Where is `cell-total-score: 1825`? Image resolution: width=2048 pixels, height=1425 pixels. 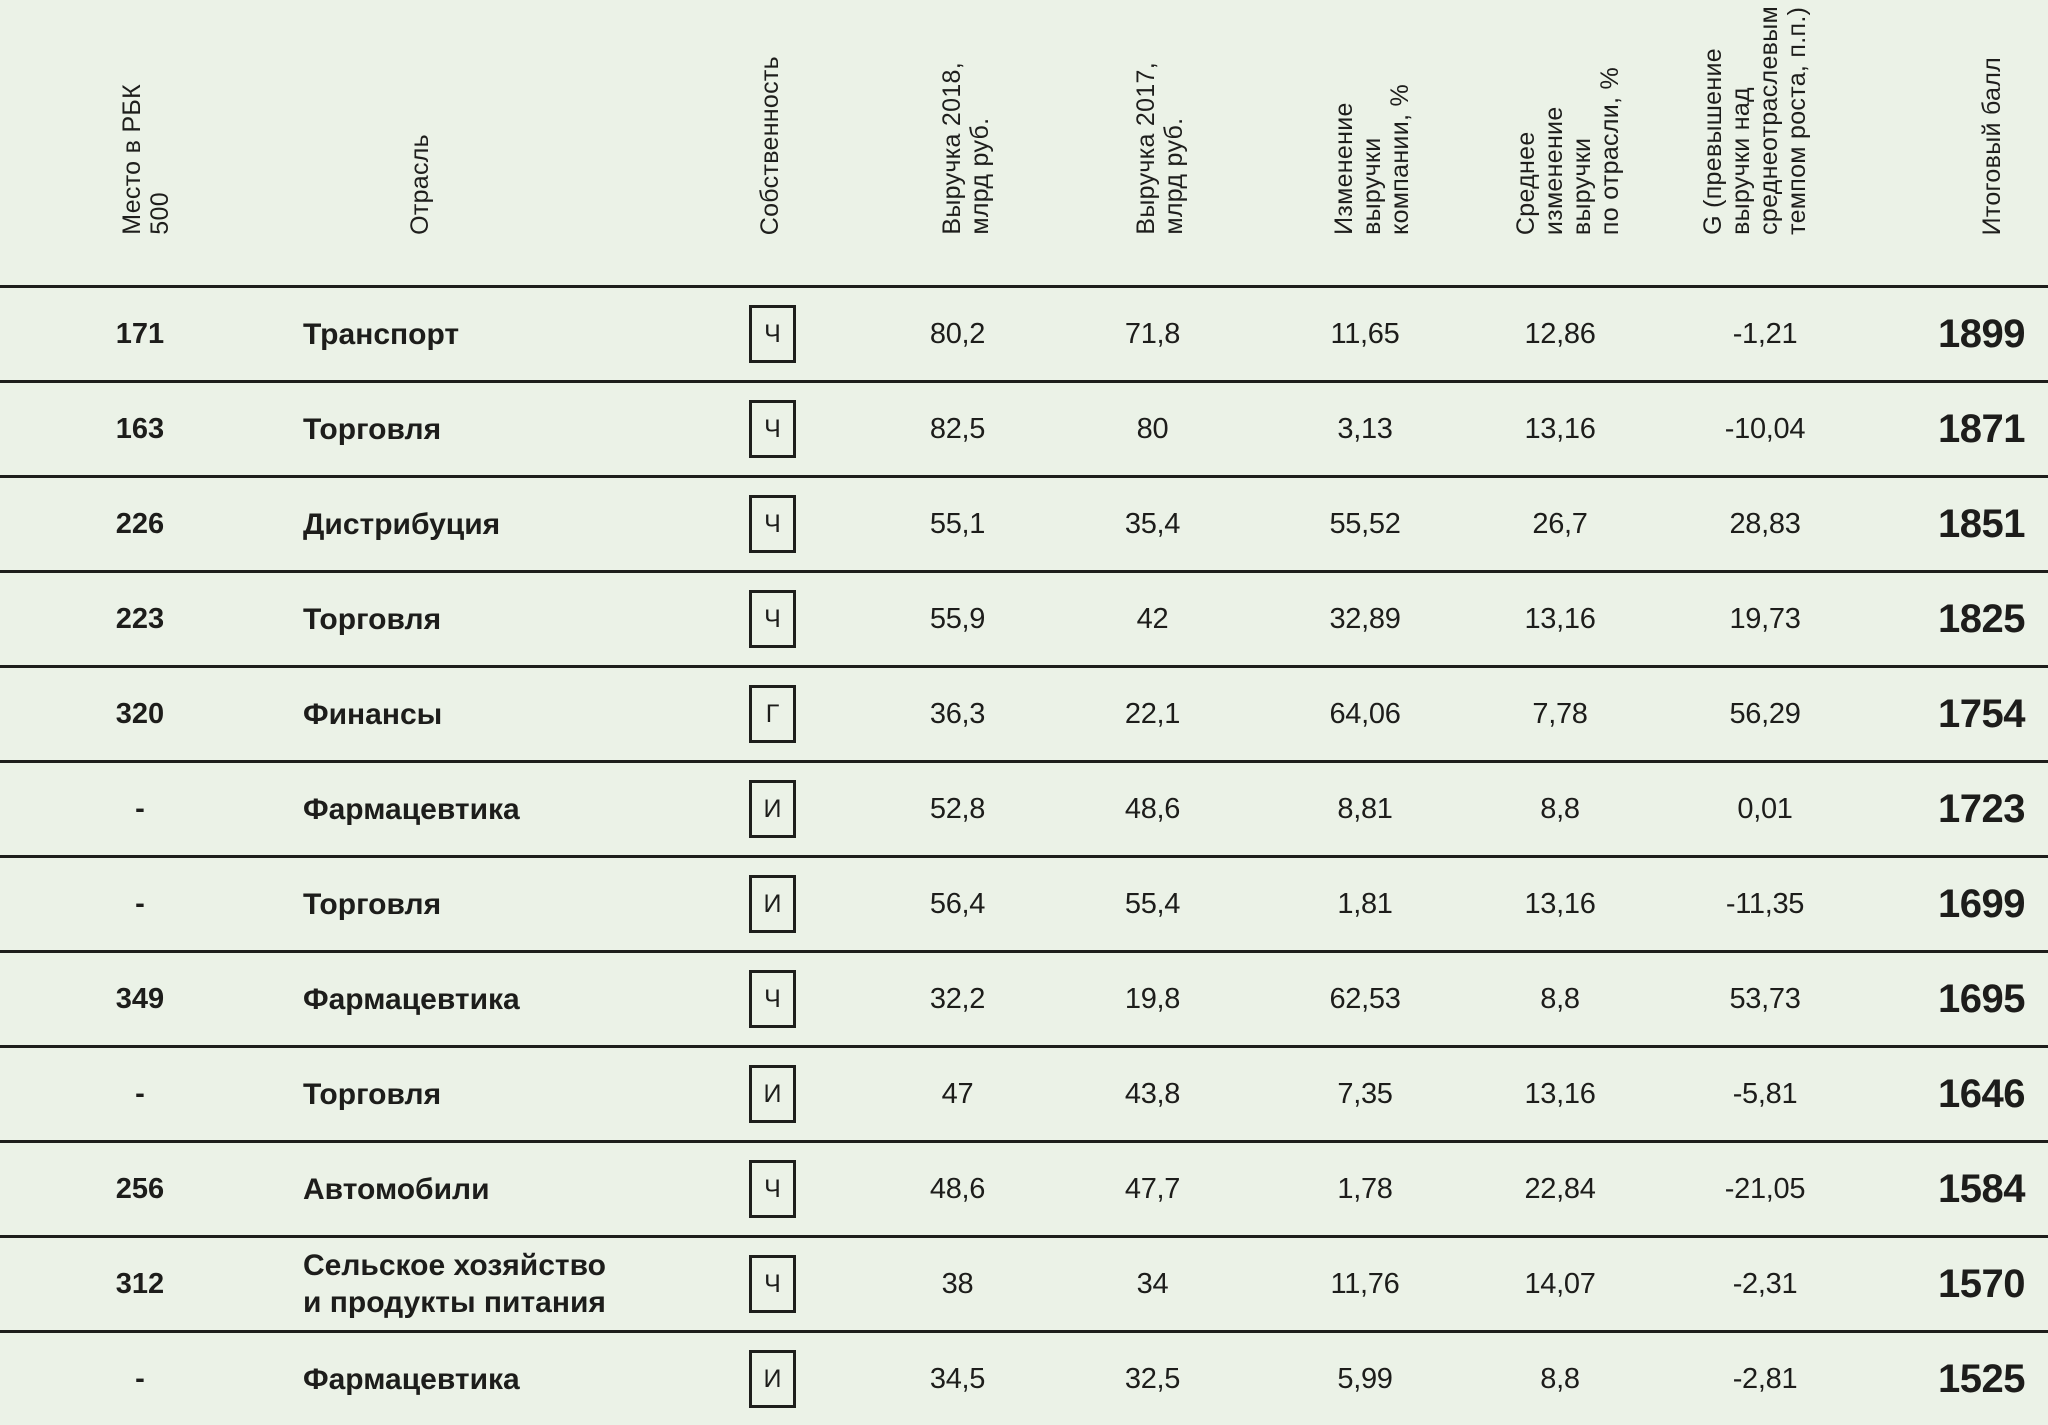 cell-total-score: 1825 is located at coordinates (1981, 618).